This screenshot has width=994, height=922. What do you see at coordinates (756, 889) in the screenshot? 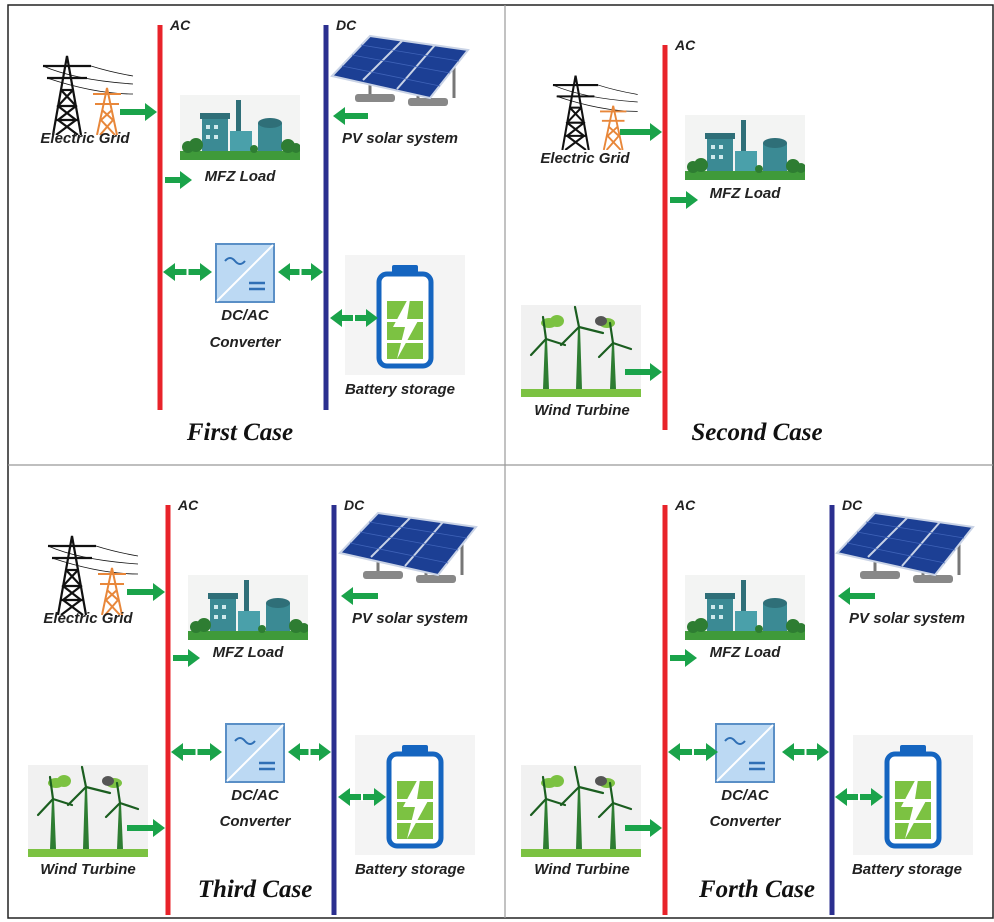
I see `case-title: Forth Case` at bounding box center [756, 889].